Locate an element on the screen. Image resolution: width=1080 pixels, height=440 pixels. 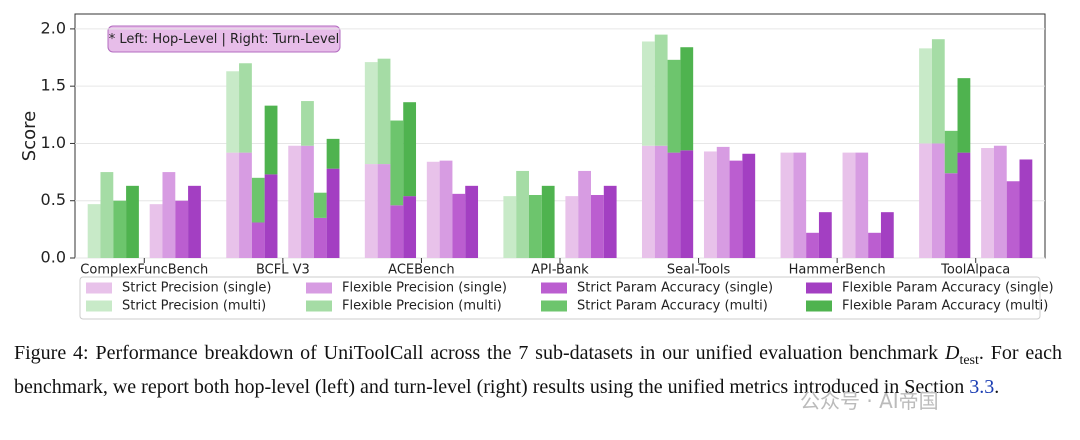
x-tick-label: ToolAlpaca is located at coordinates (975, 270).